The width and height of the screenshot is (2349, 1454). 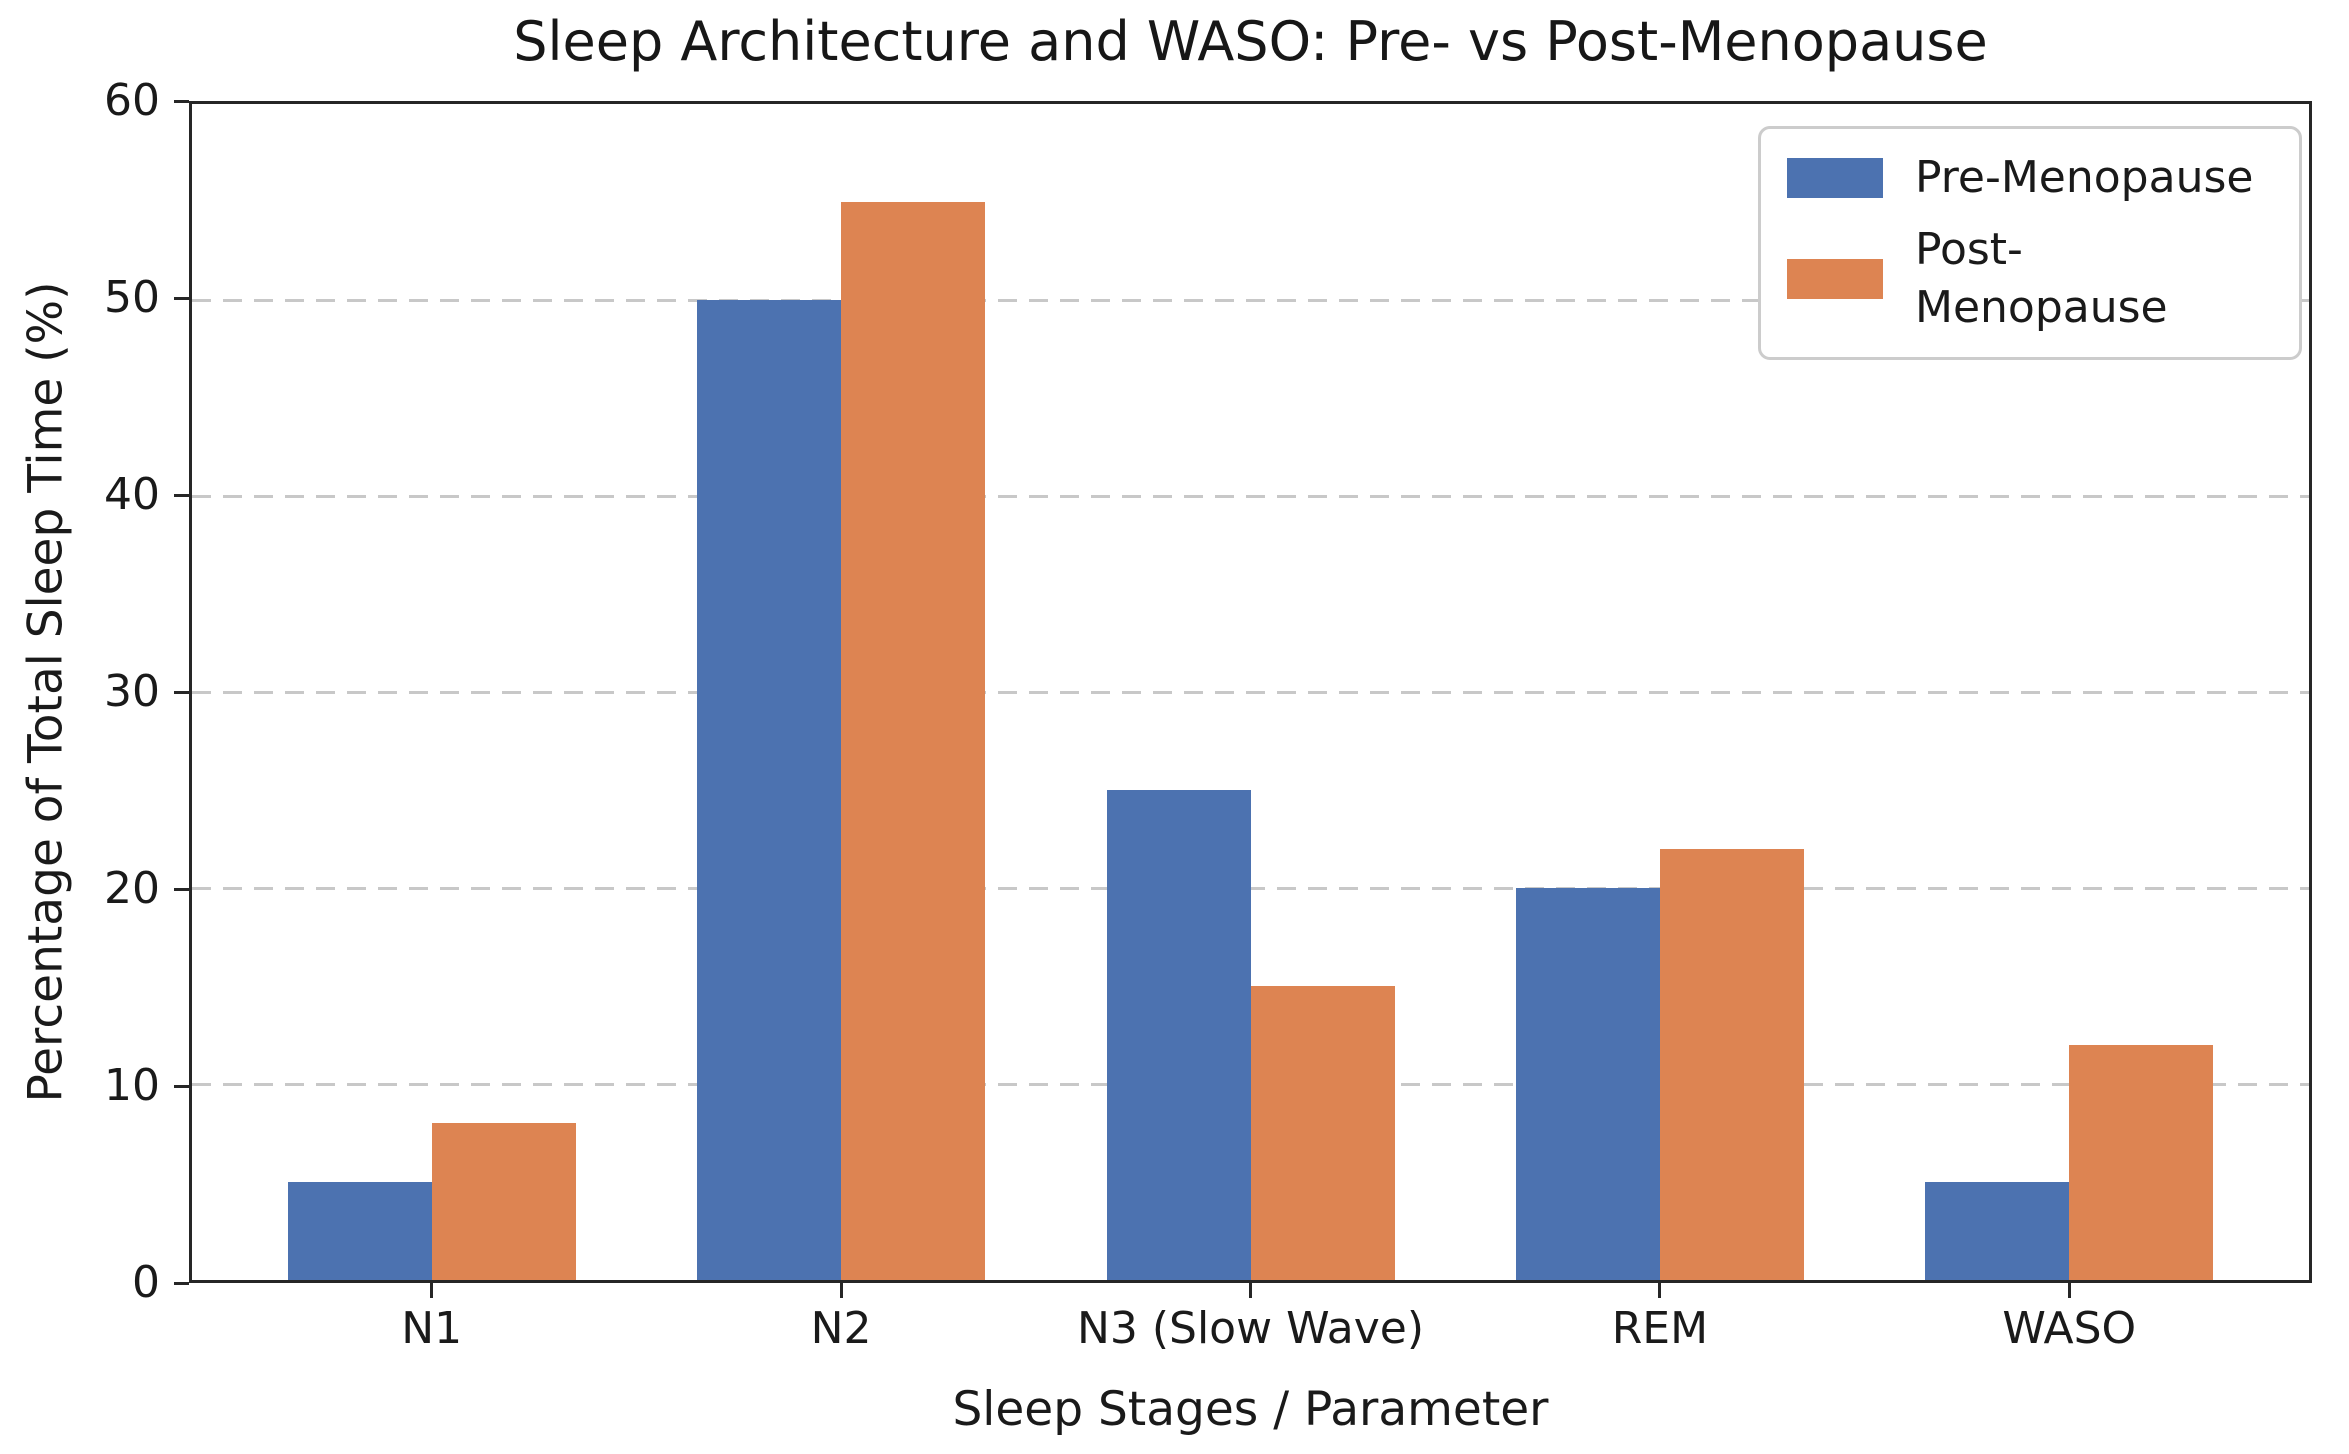 I want to click on x-tick-label-n1: N1, so click(x=432, y=1328).